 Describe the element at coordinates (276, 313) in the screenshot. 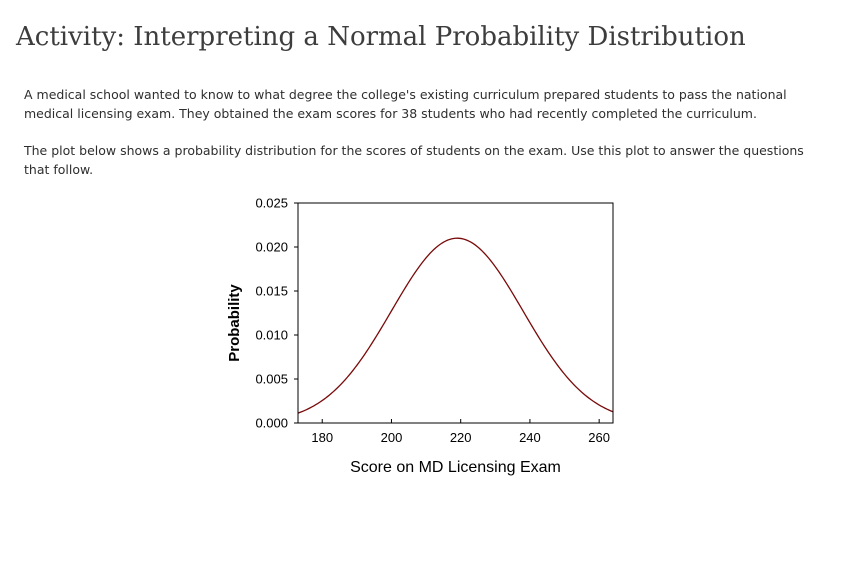

I see `y-axis-ticks: 0.000 0.005 0.010 0.015 0.020 0.025` at that location.